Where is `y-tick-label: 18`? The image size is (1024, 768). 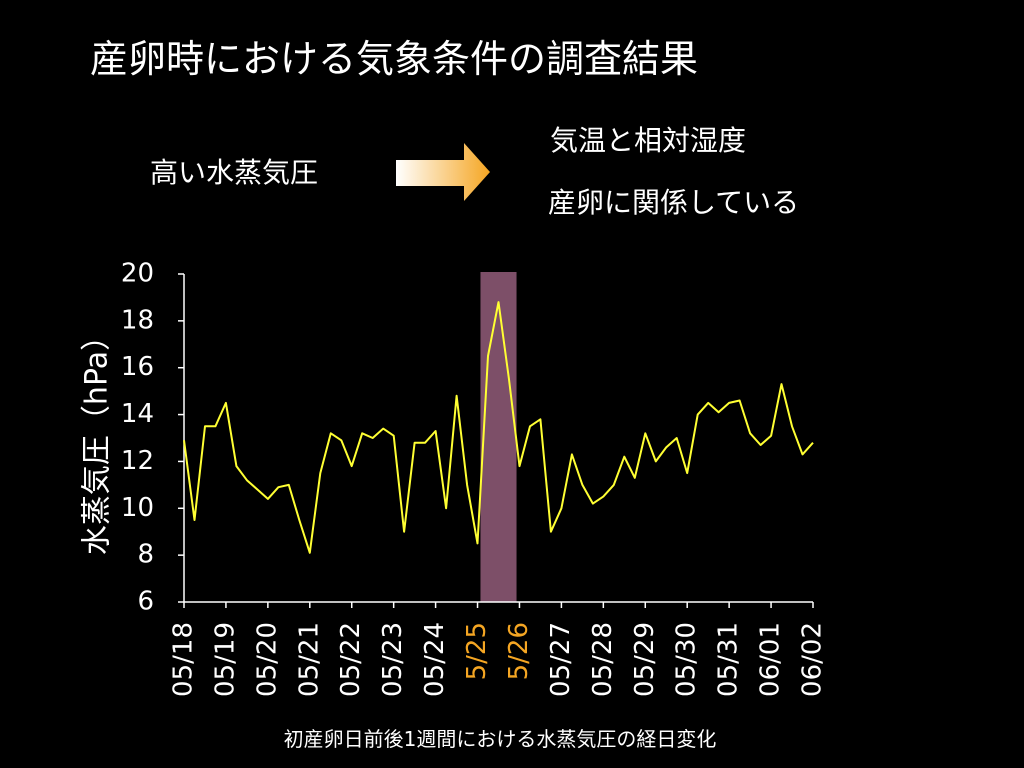 y-tick-label: 18 is located at coordinates (137, 320).